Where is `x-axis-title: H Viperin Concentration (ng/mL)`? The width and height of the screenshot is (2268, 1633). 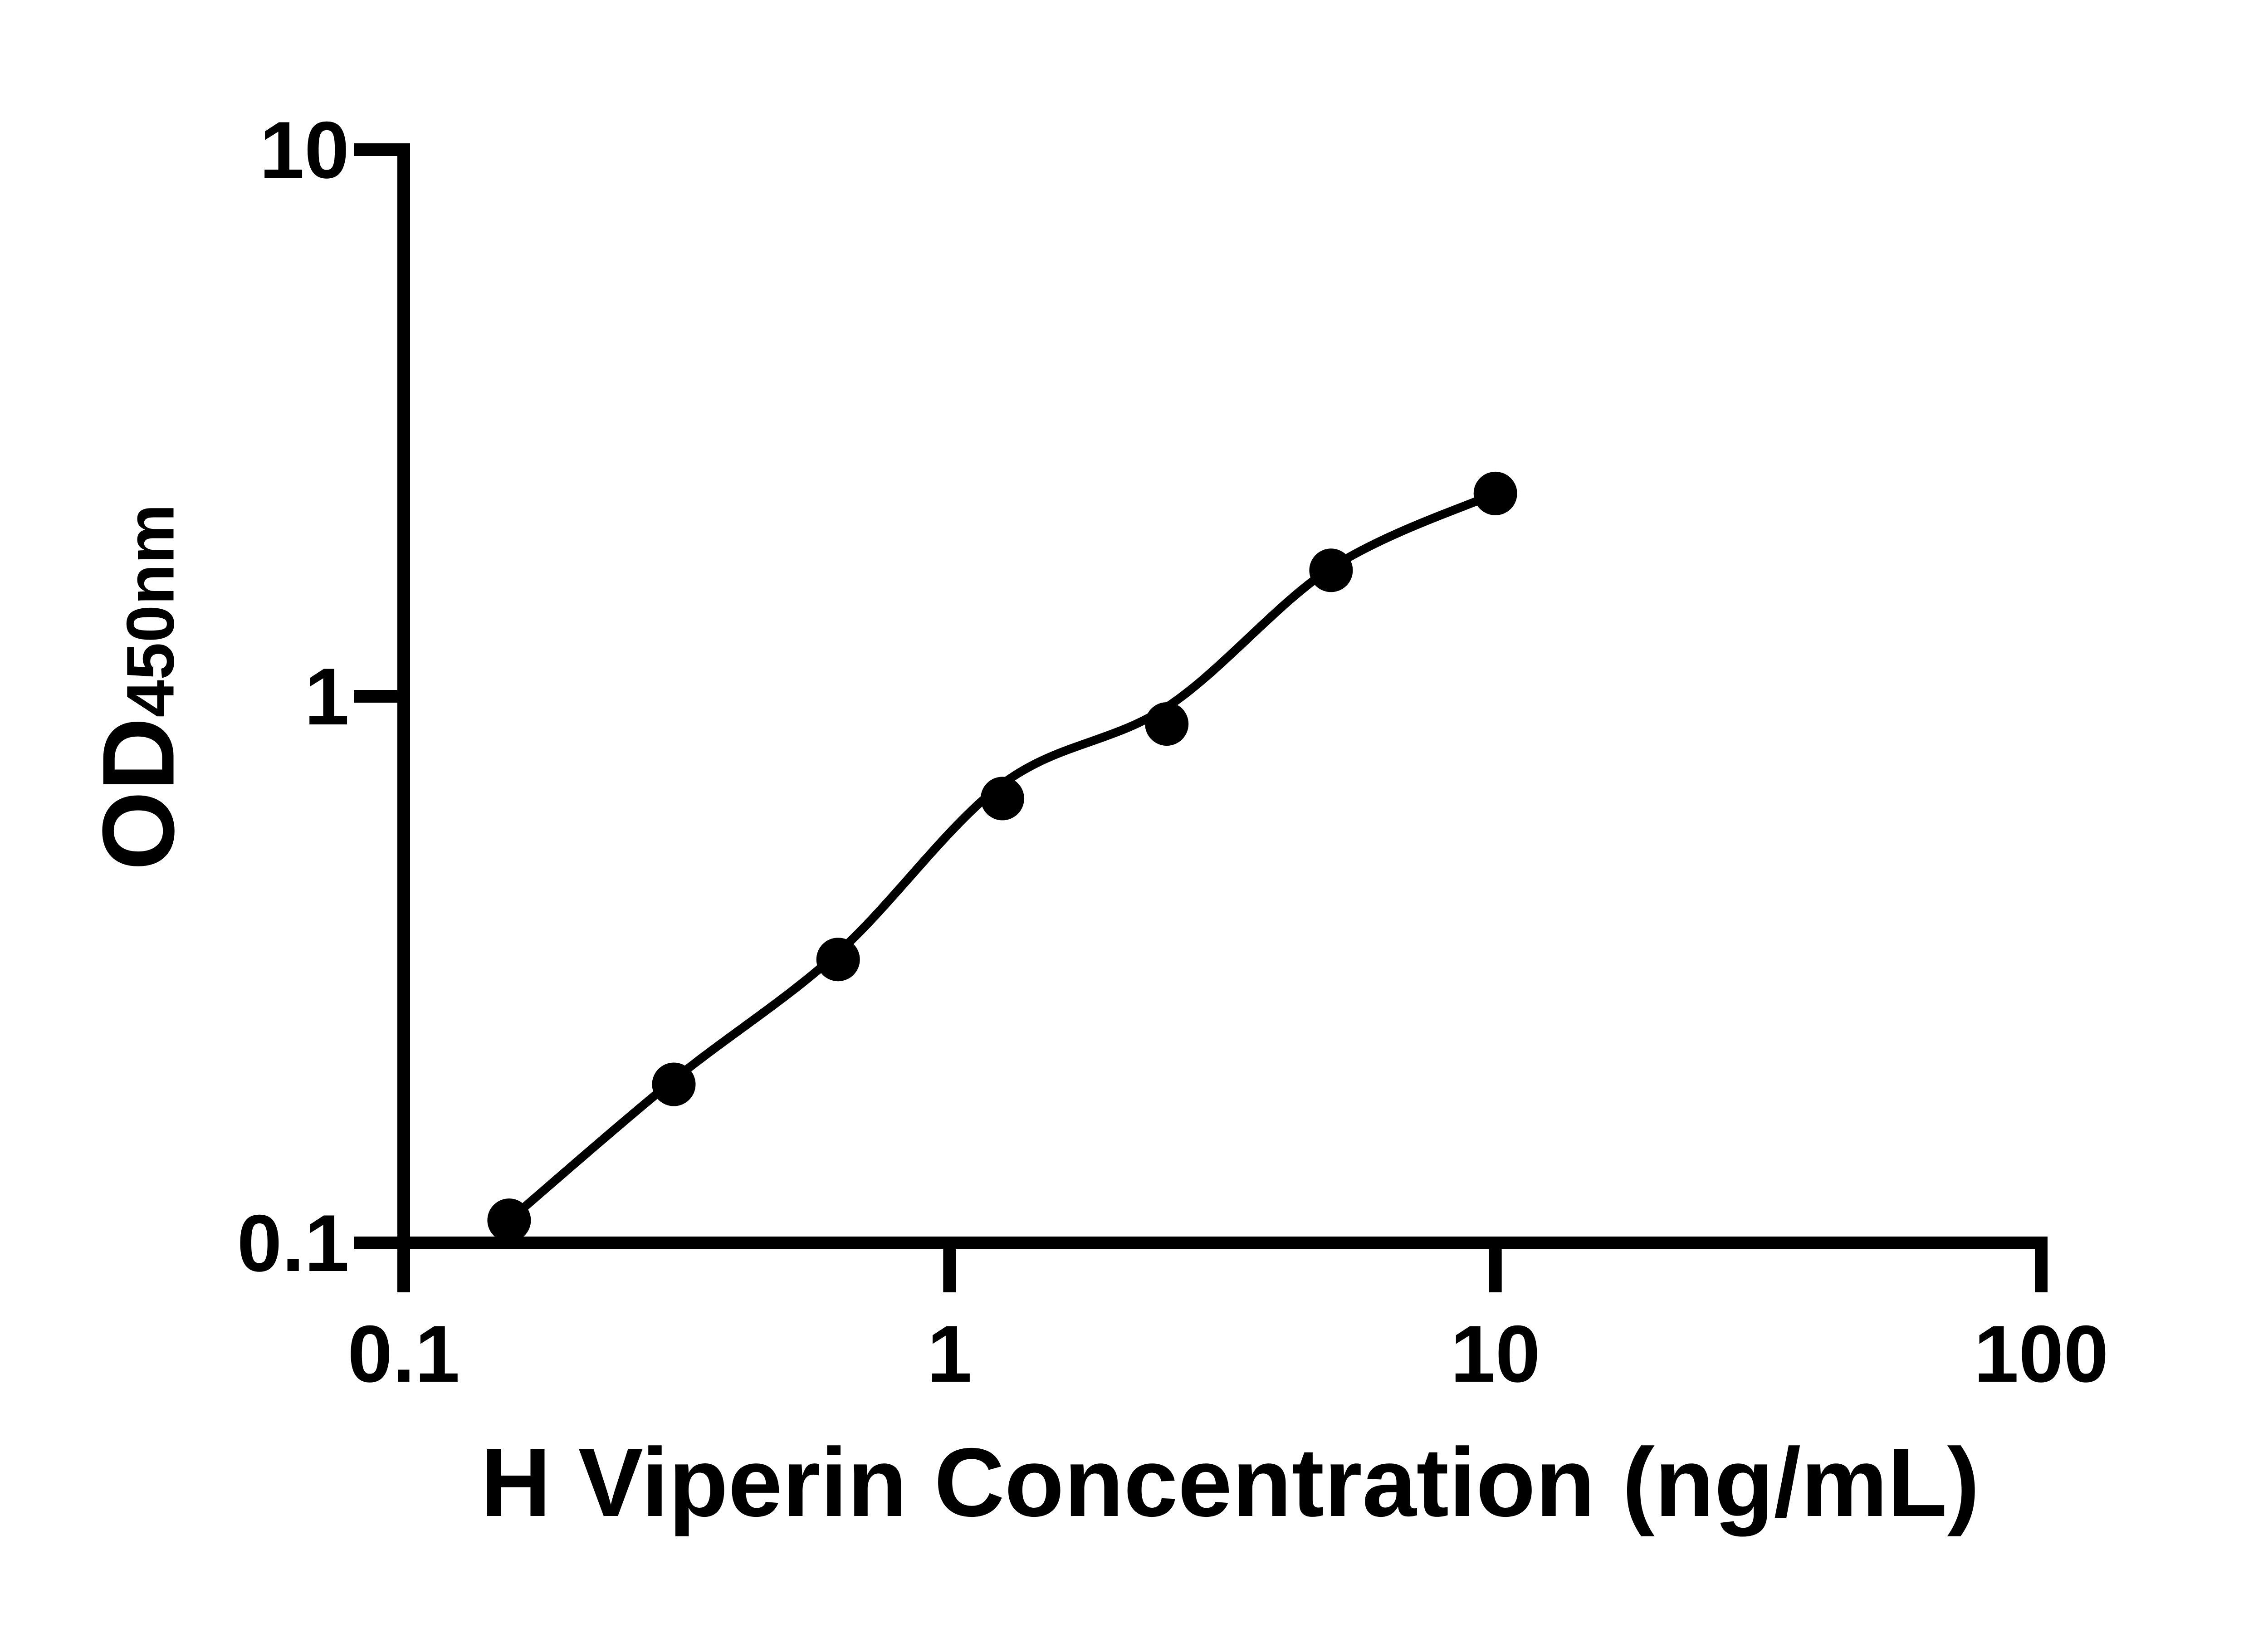
x-axis-title: H Viperin Concentration (ng/mL) is located at coordinates (1230, 1482).